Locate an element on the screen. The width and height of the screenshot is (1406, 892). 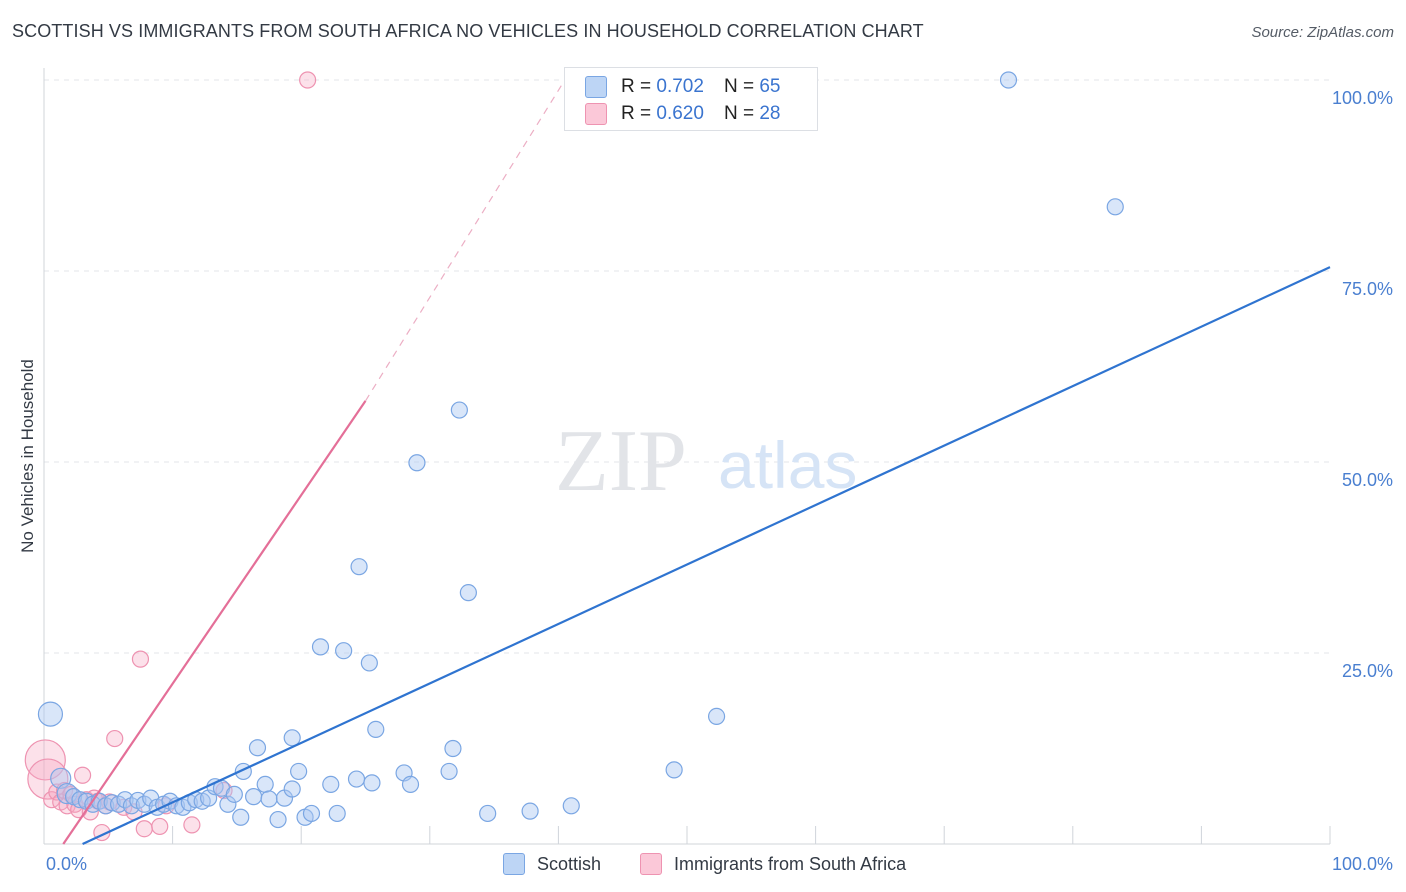
regression-line-south-africa is located at coordinates (214, 622).